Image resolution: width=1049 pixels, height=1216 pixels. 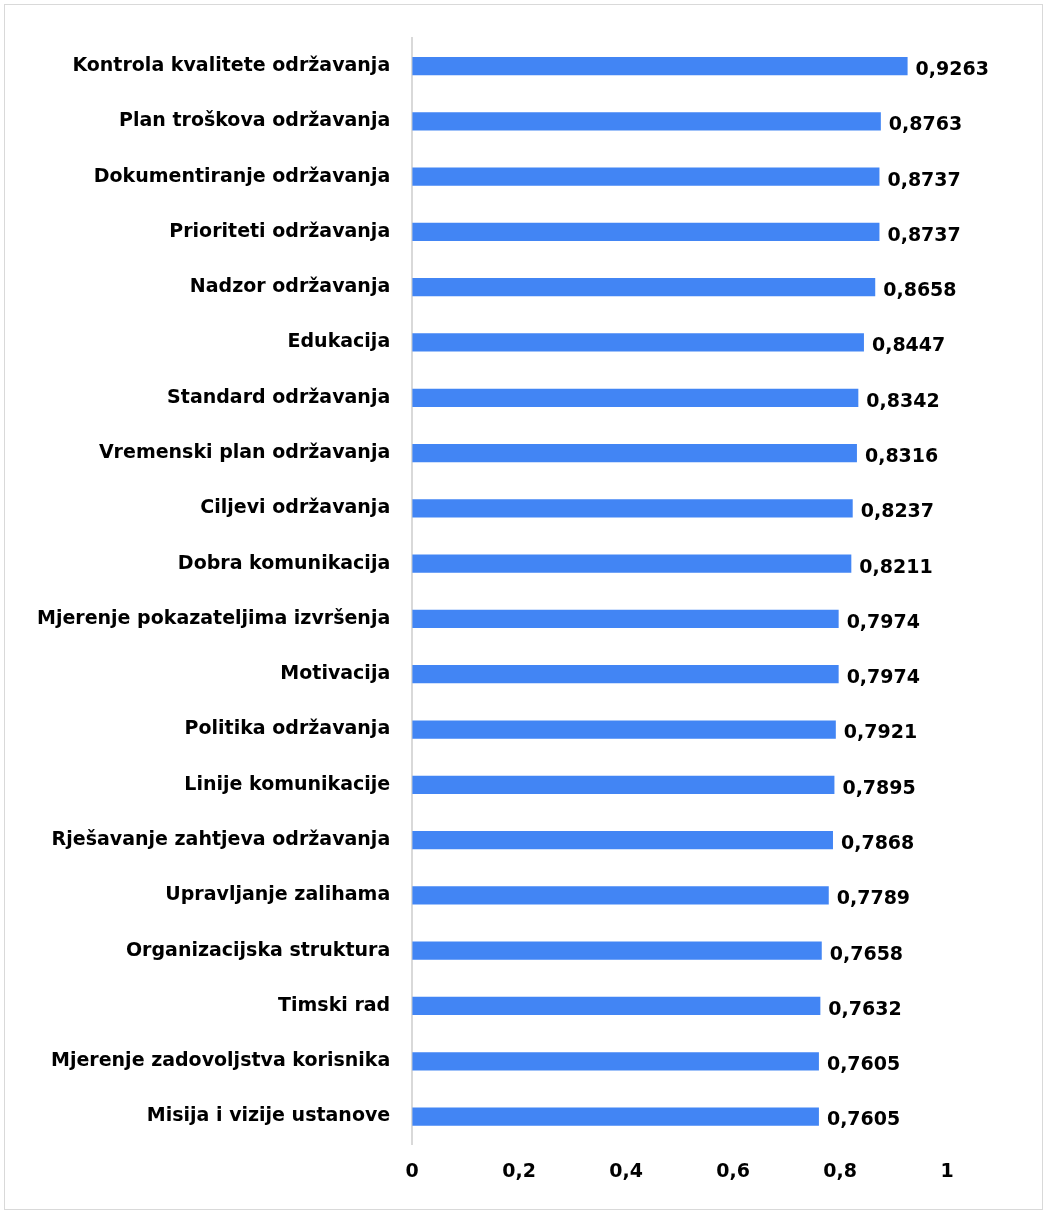 I want to click on data-label: 0,8447, so click(x=908, y=344).